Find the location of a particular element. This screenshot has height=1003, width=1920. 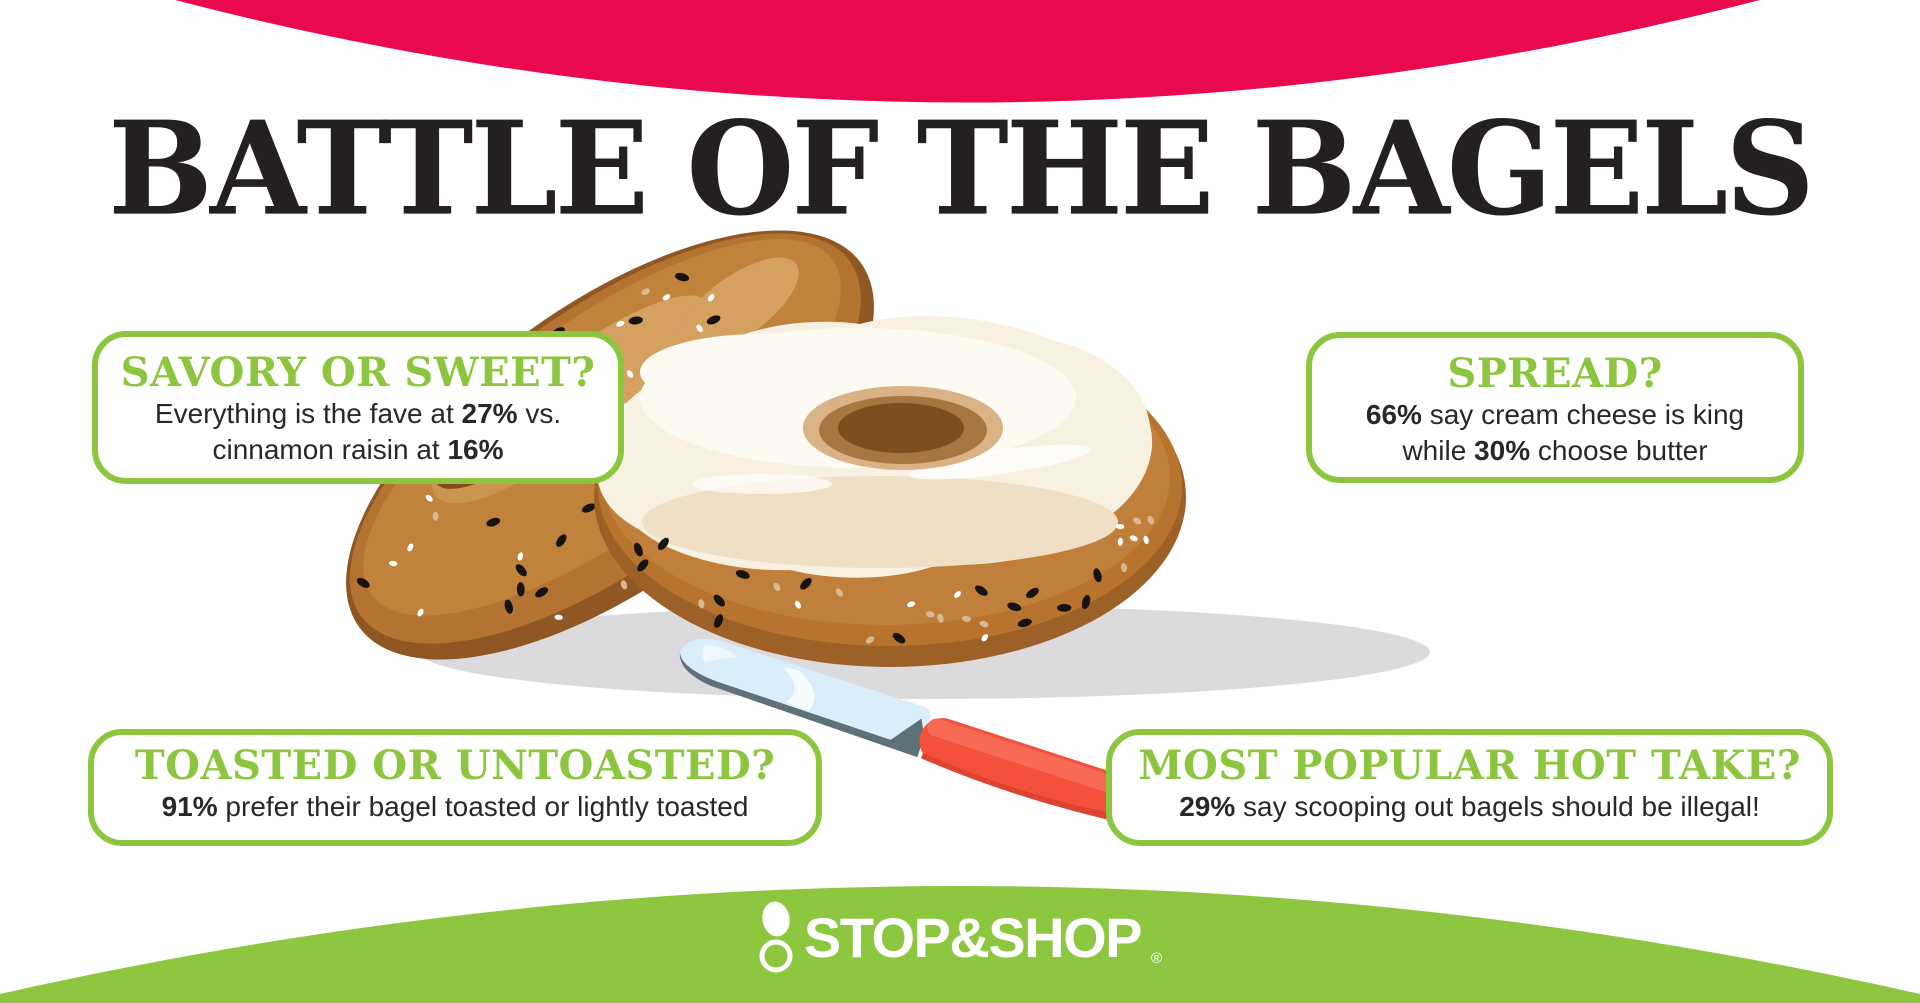

stat-value: 16% is located at coordinates (475, 450).